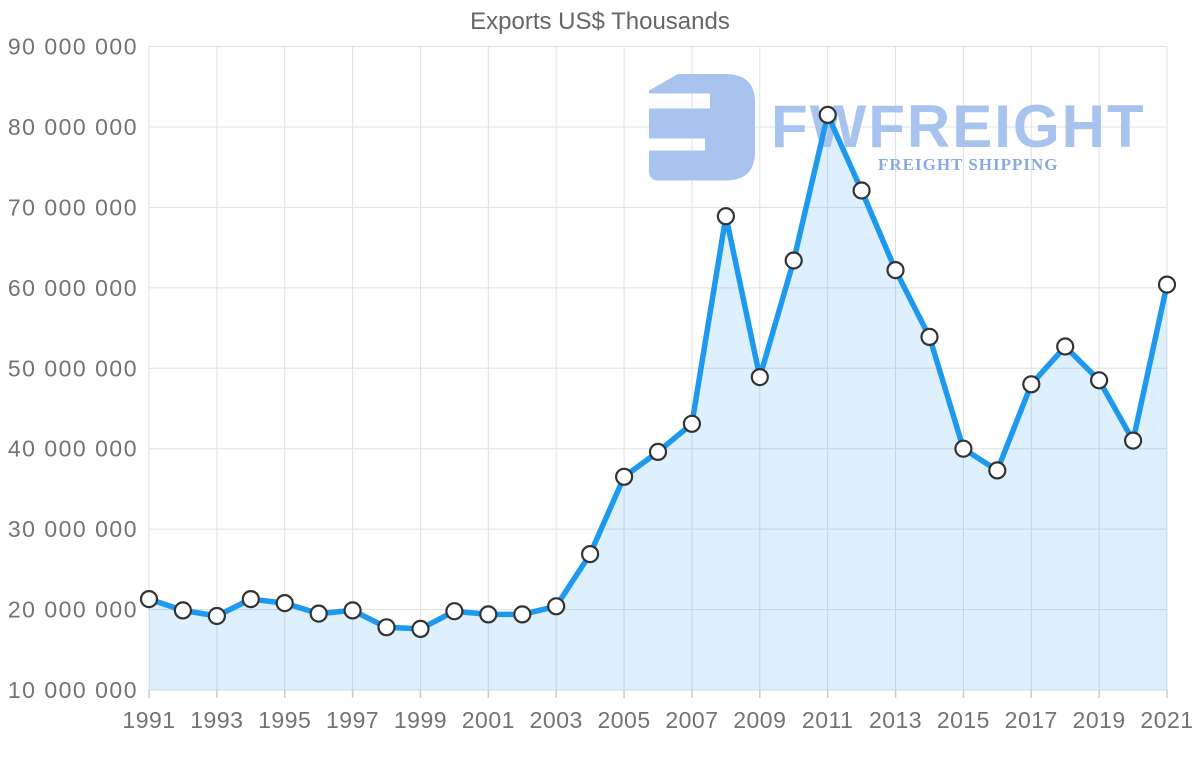 This screenshot has height=763, width=1200. I want to click on x-axis-tick-label: 2005, so click(623, 720).